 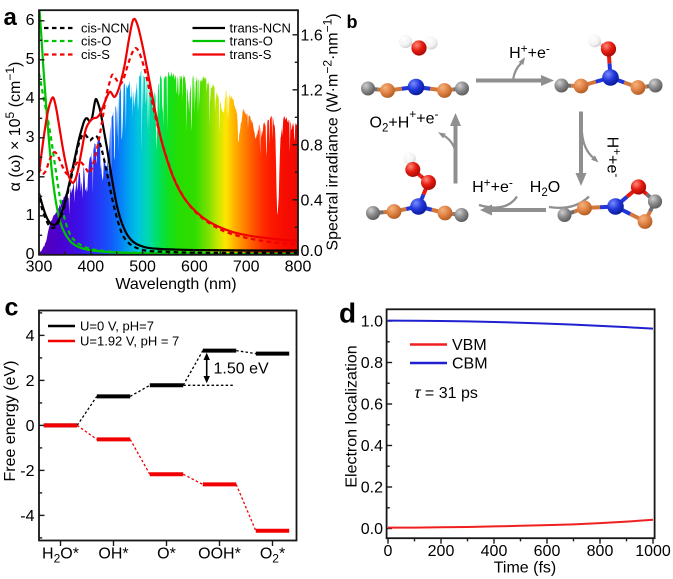 What do you see at coordinates (95, 54) in the screenshot?
I see `svg-text: cis-S` at bounding box center [95, 54].